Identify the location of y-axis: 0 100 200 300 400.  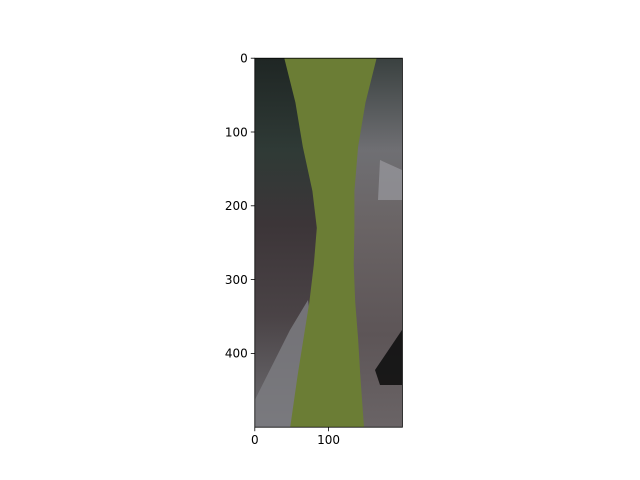
(240, 206).